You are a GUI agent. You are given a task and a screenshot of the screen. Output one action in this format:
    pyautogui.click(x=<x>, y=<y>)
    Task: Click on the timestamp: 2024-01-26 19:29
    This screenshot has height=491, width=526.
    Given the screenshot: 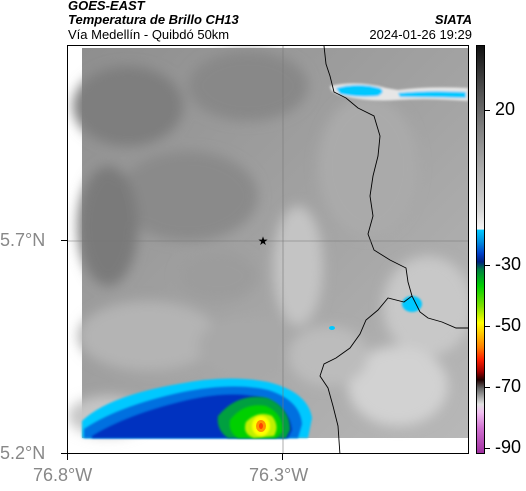 What is the action you would take?
    pyautogui.click(x=420, y=34)
    